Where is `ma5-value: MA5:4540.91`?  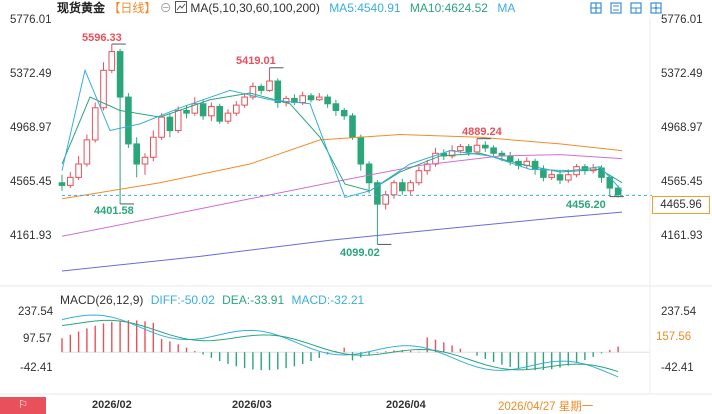
ma5-value: MA5:4540.91 is located at coordinates (365, 8).